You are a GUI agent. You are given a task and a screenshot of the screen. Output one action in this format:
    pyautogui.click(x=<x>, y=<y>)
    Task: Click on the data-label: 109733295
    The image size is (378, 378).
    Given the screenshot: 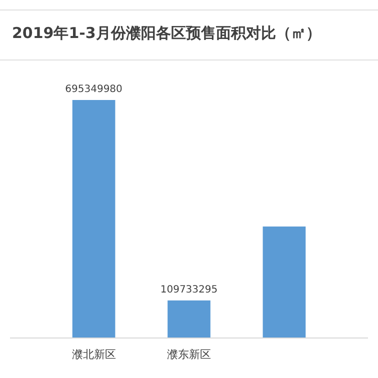 What is the action you would take?
    pyautogui.click(x=189, y=290)
    